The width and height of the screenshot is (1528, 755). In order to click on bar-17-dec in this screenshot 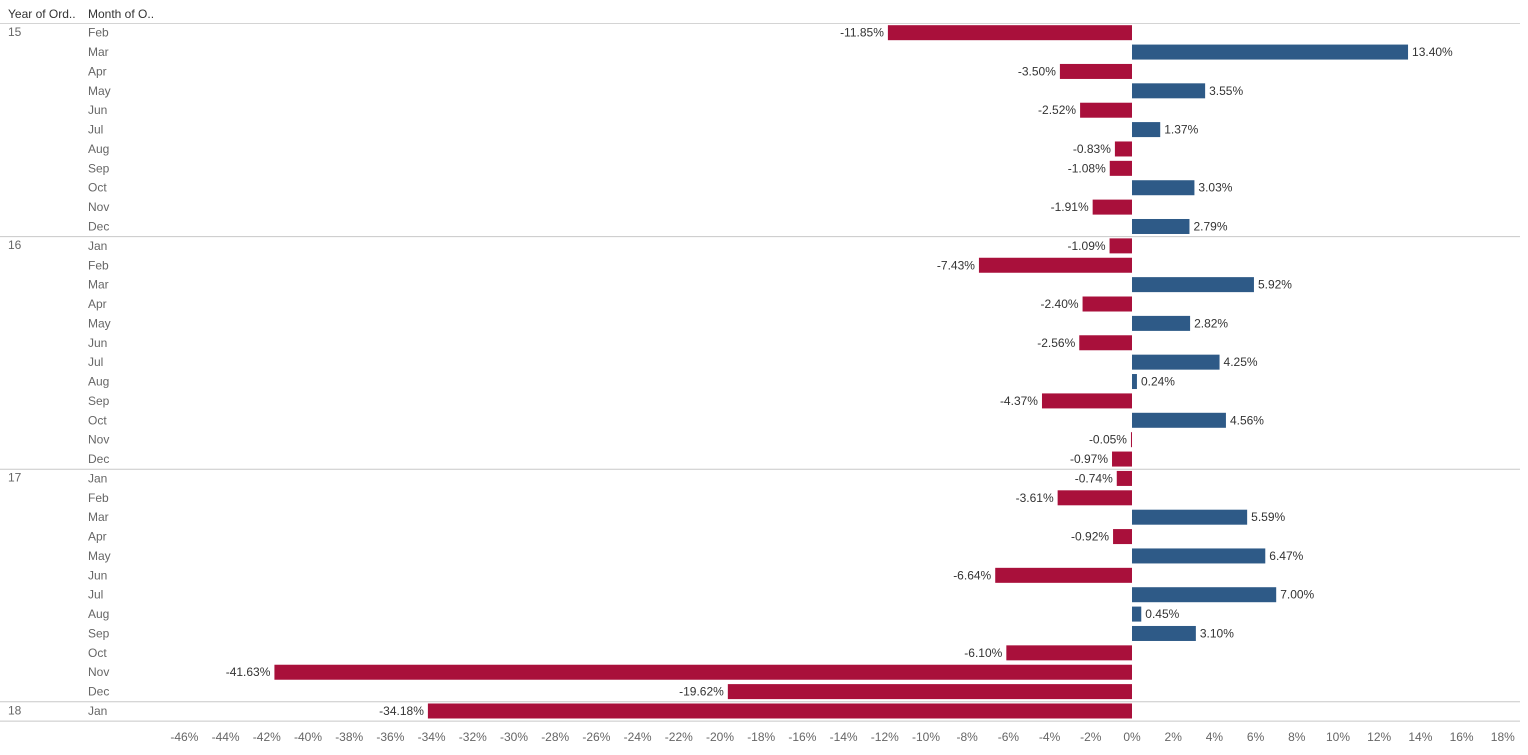, I will do `click(929, 692)`.